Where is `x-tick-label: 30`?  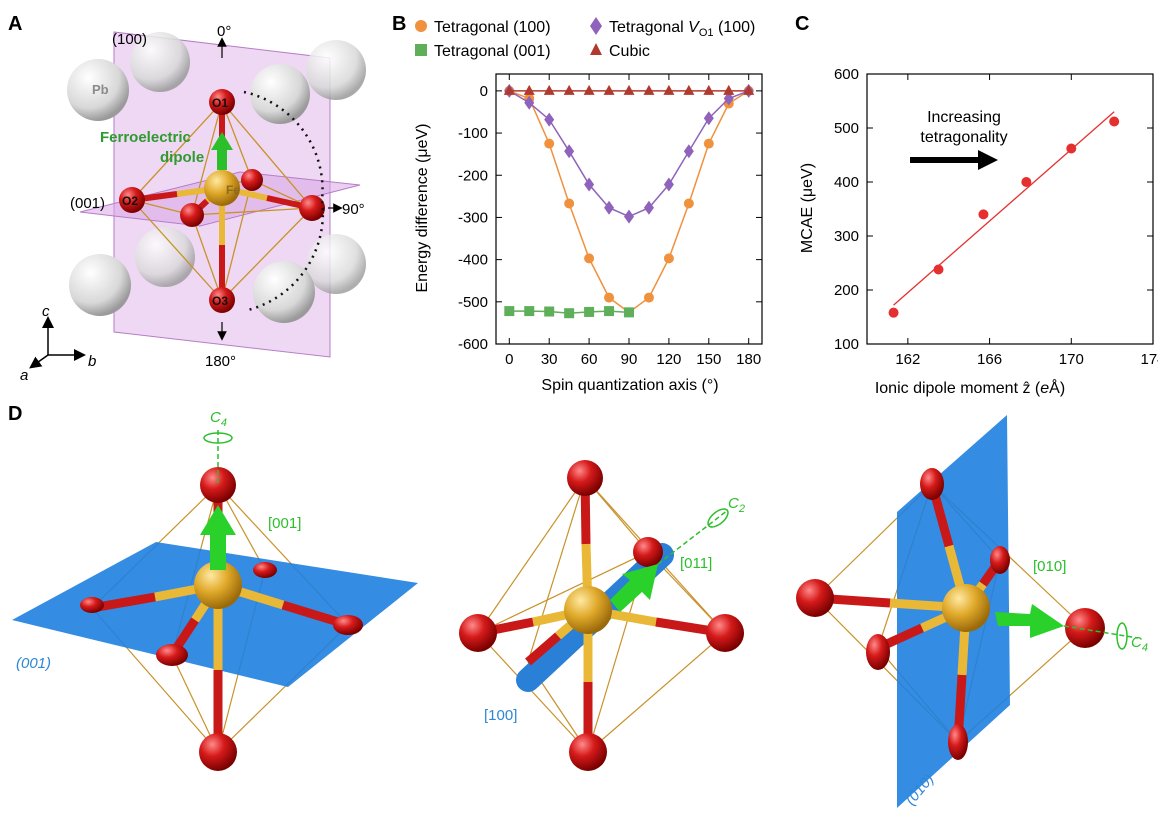 x-tick-label: 30 is located at coordinates (549, 359).